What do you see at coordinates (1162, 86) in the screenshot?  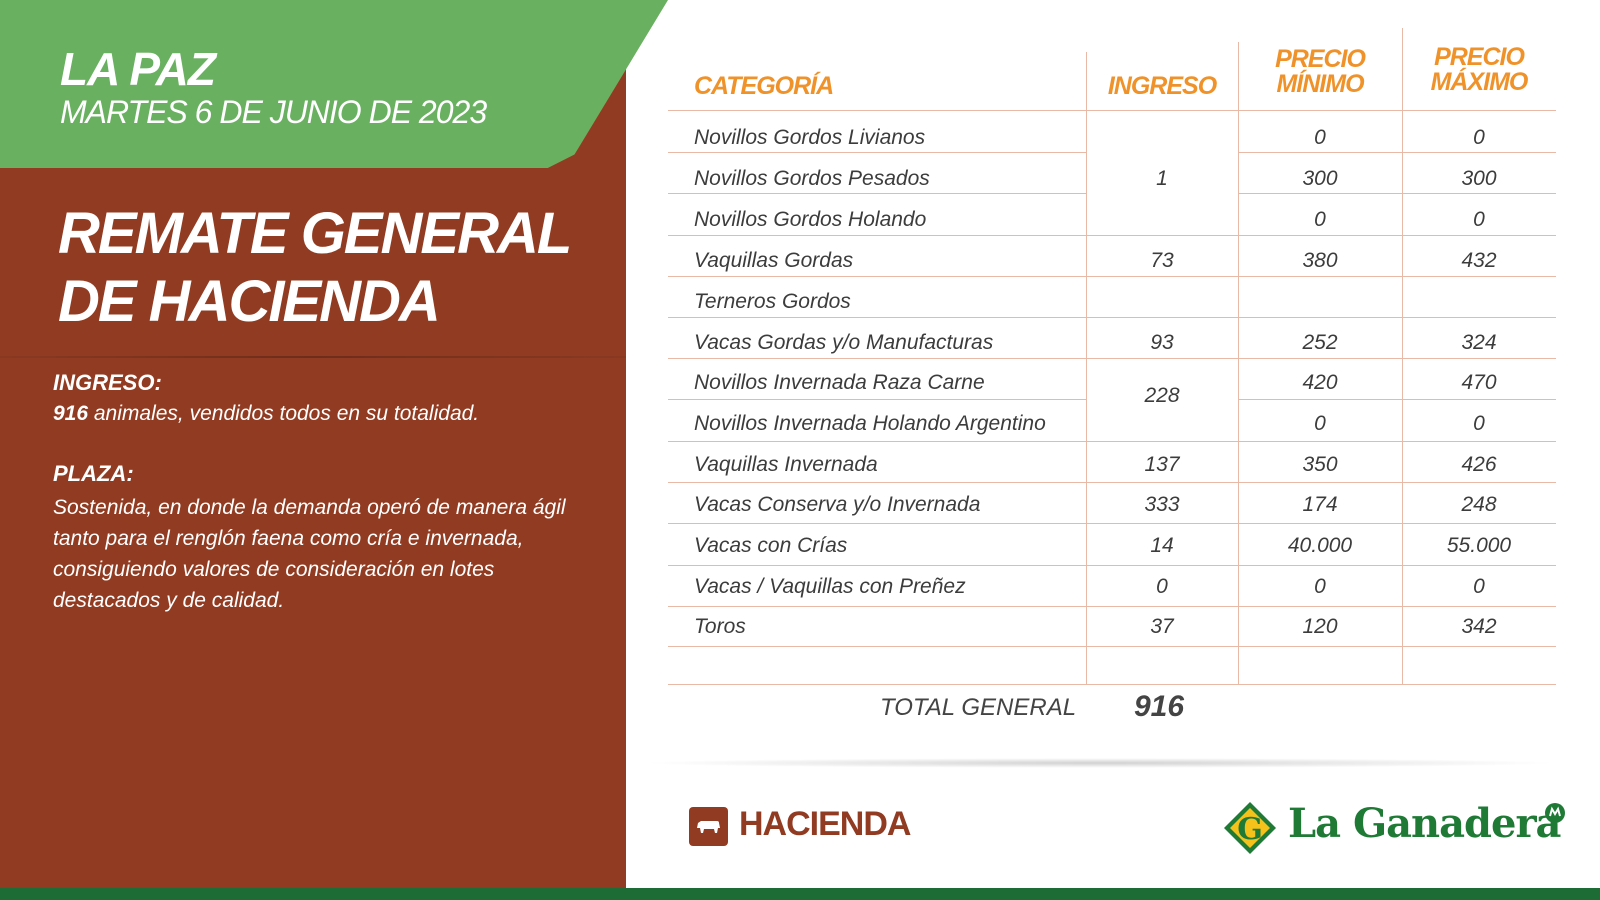 I see `header-ingreso: INGRESO` at bounding box center [1162, 86].